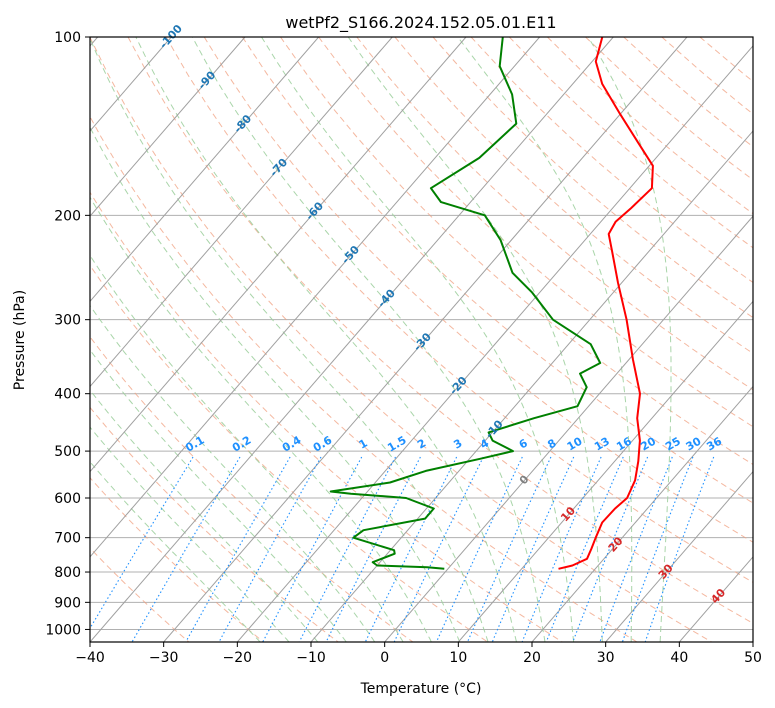 This screenshot has width=775, height=708. What do you see at coordinates (421, 689) in the screenshot?
I see `x-axis-title: Temperature (°C)` at bounding box center [421, 689].